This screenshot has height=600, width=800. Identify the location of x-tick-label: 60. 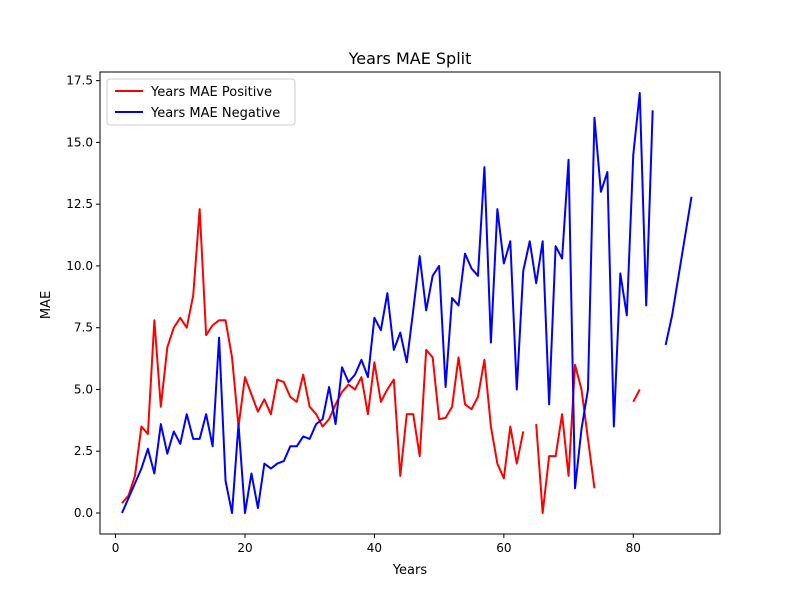
(503, 548).